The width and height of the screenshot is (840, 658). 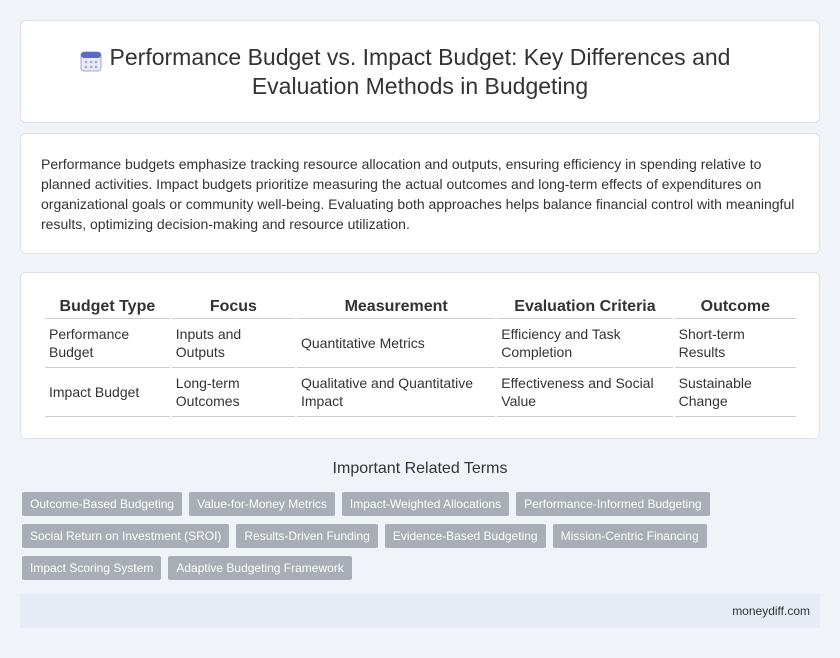 What do you see at coordinates (233, 343) in the screenshot?
I see `cell: Inputs and Outputs` at bounding box center [233, 343].